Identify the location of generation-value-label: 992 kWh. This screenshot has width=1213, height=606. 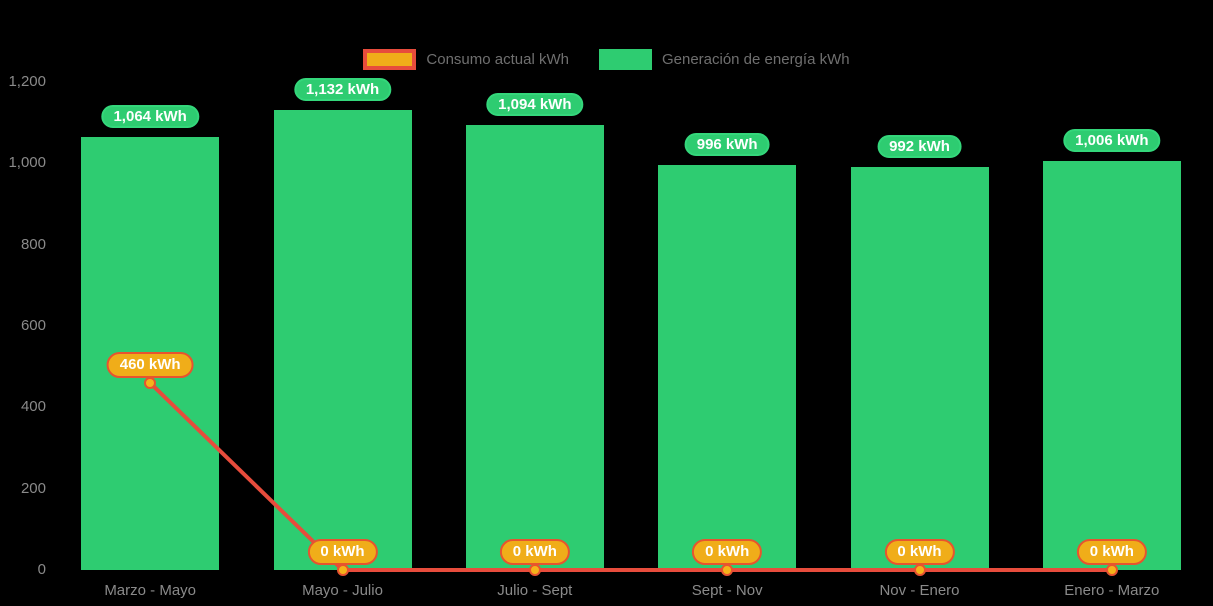
(919, 146).